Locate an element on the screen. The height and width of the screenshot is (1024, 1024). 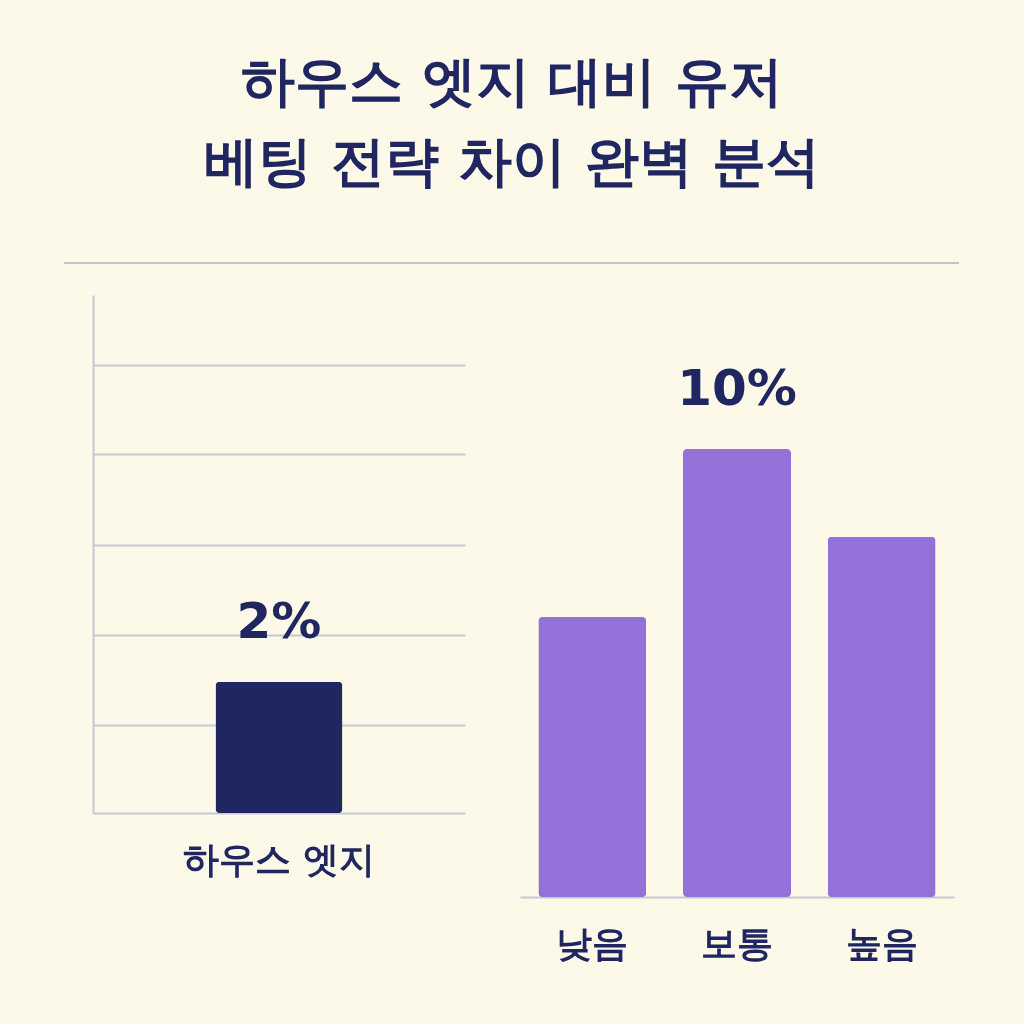
x-tick-label: 높음 is located at coordinates (881, 943).